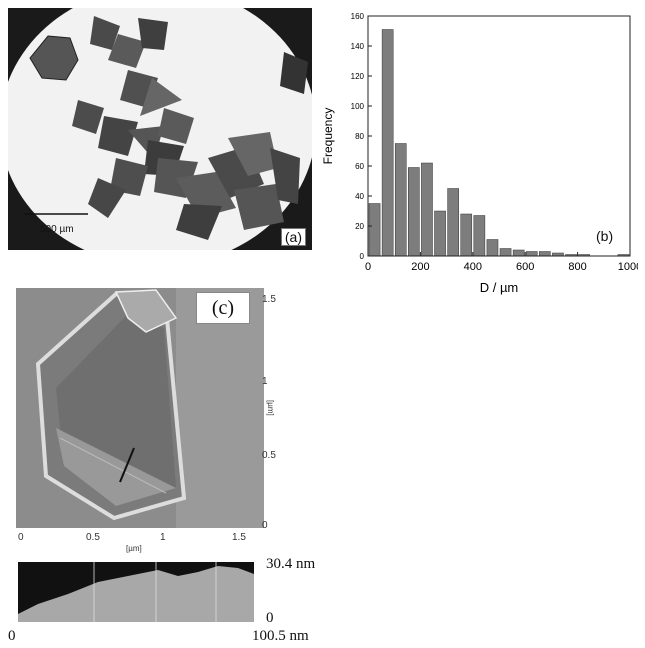 This screenshot has width=645, height=648. I want to click on afm-bottom-tick: 0, so click(21, 537).